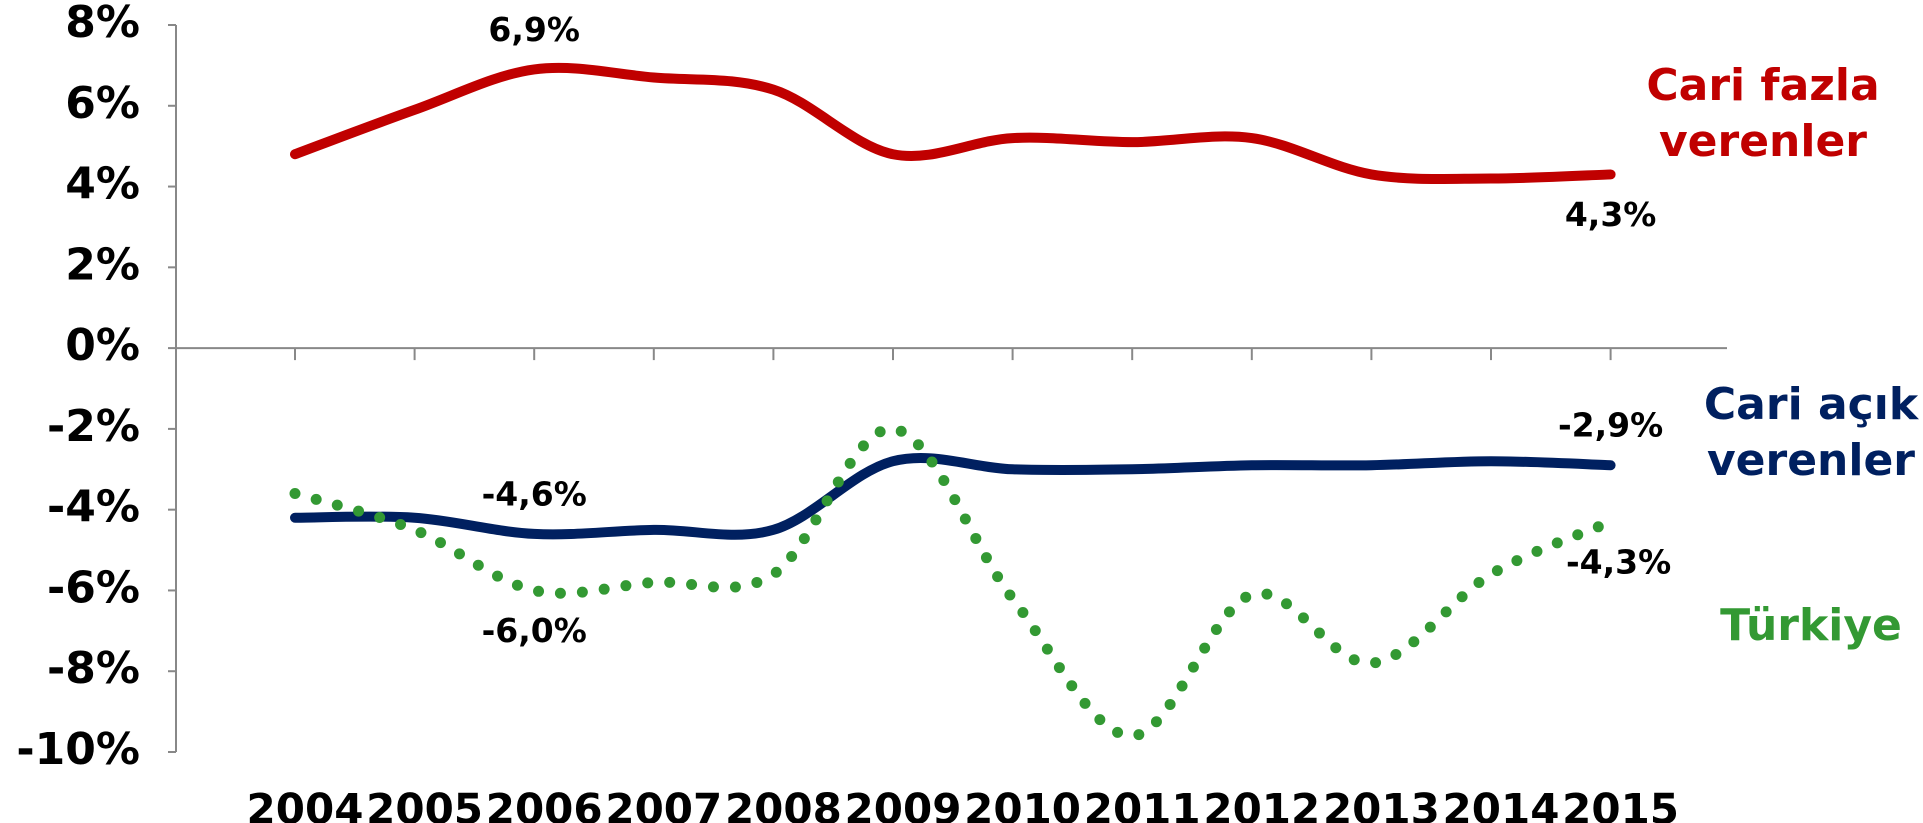  I want to click on x-tick-label: 2006, so click(544, 804).